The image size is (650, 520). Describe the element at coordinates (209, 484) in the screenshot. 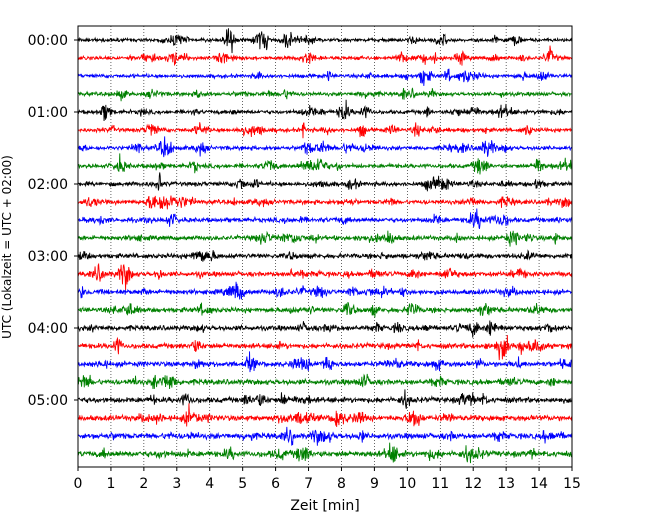

I see `x-tick-label: 4` at that location.